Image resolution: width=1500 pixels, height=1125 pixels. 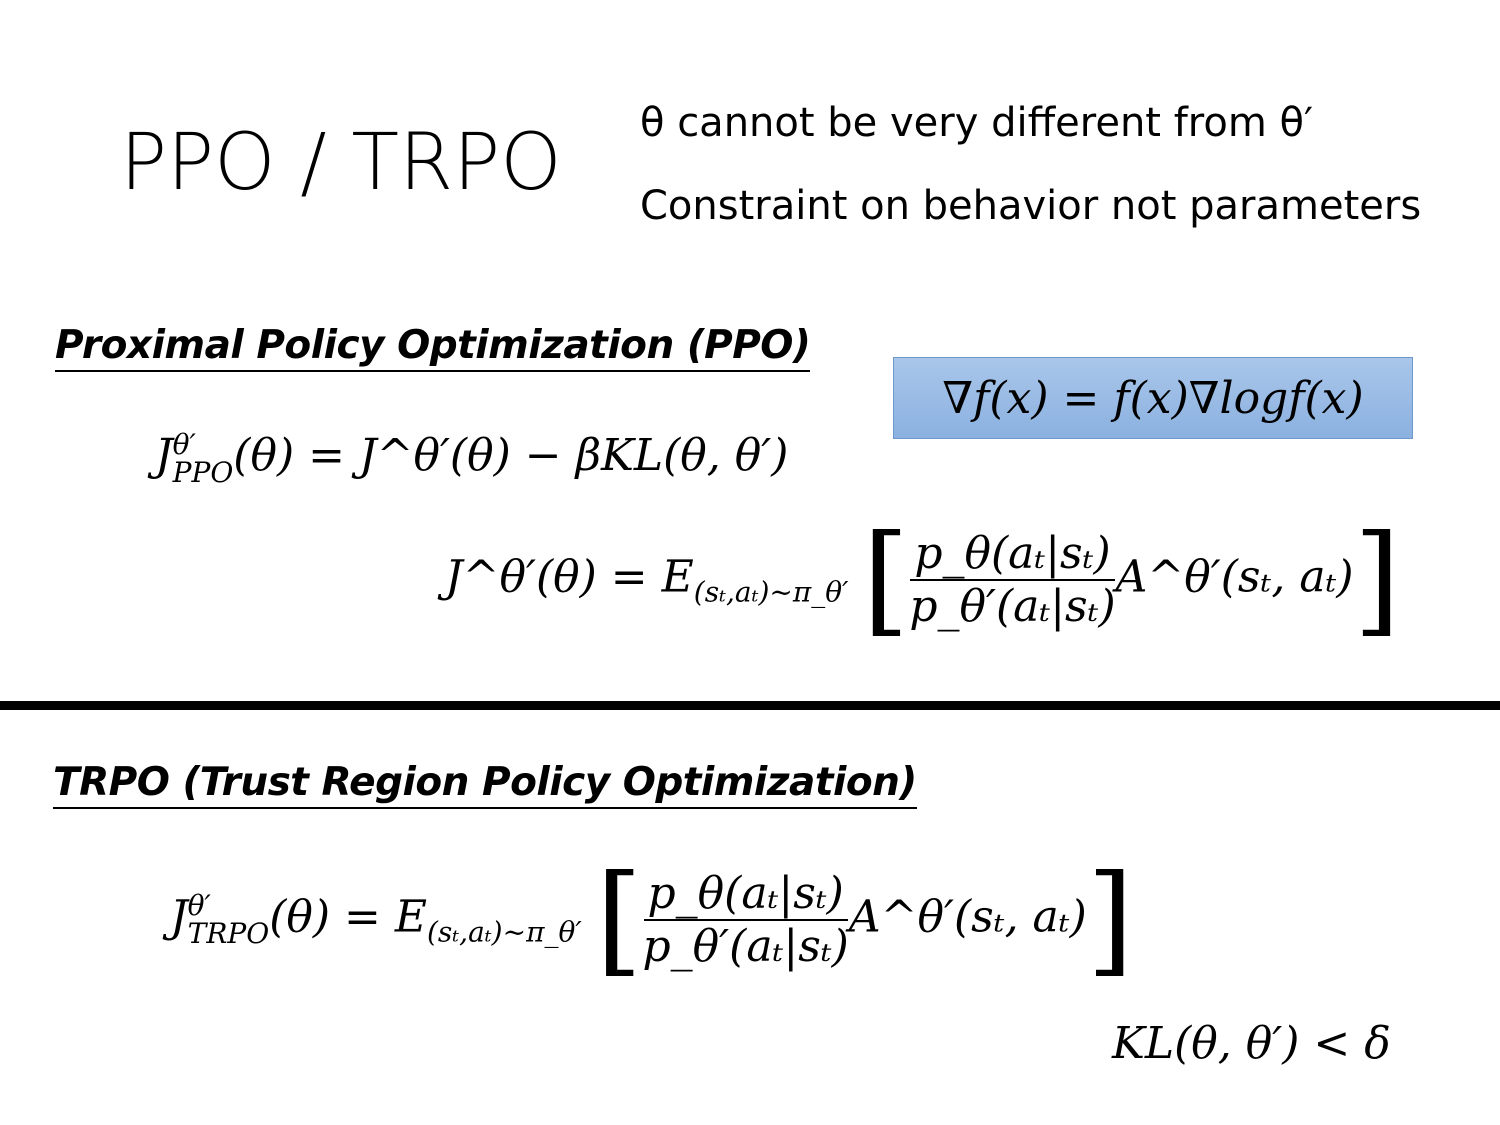 What do you see at coordinates (569, 577) in the screenshot?
I see `surrogate-lhs: J^θ′(θ) = E` at bounding box center [569, 577].